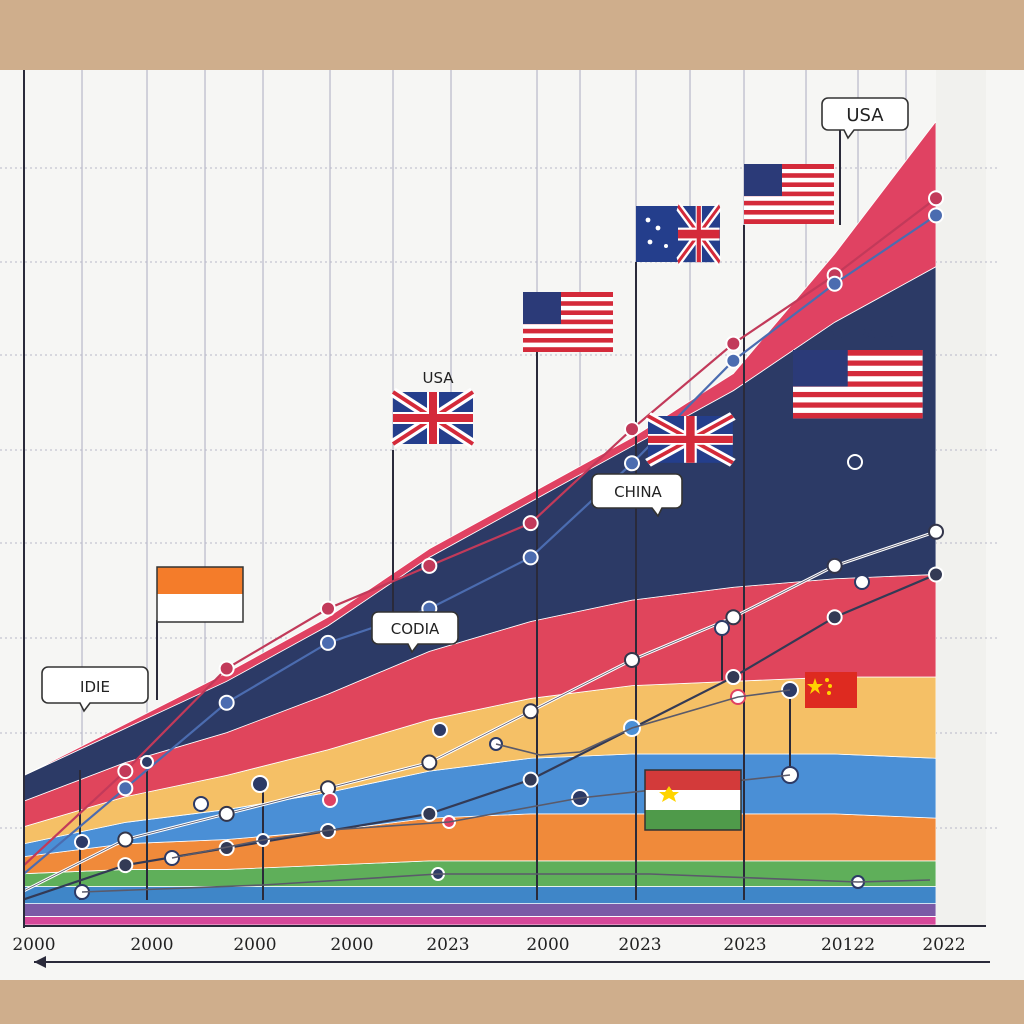  I want to click on callout-idie: IDIE, so click(95, 689).